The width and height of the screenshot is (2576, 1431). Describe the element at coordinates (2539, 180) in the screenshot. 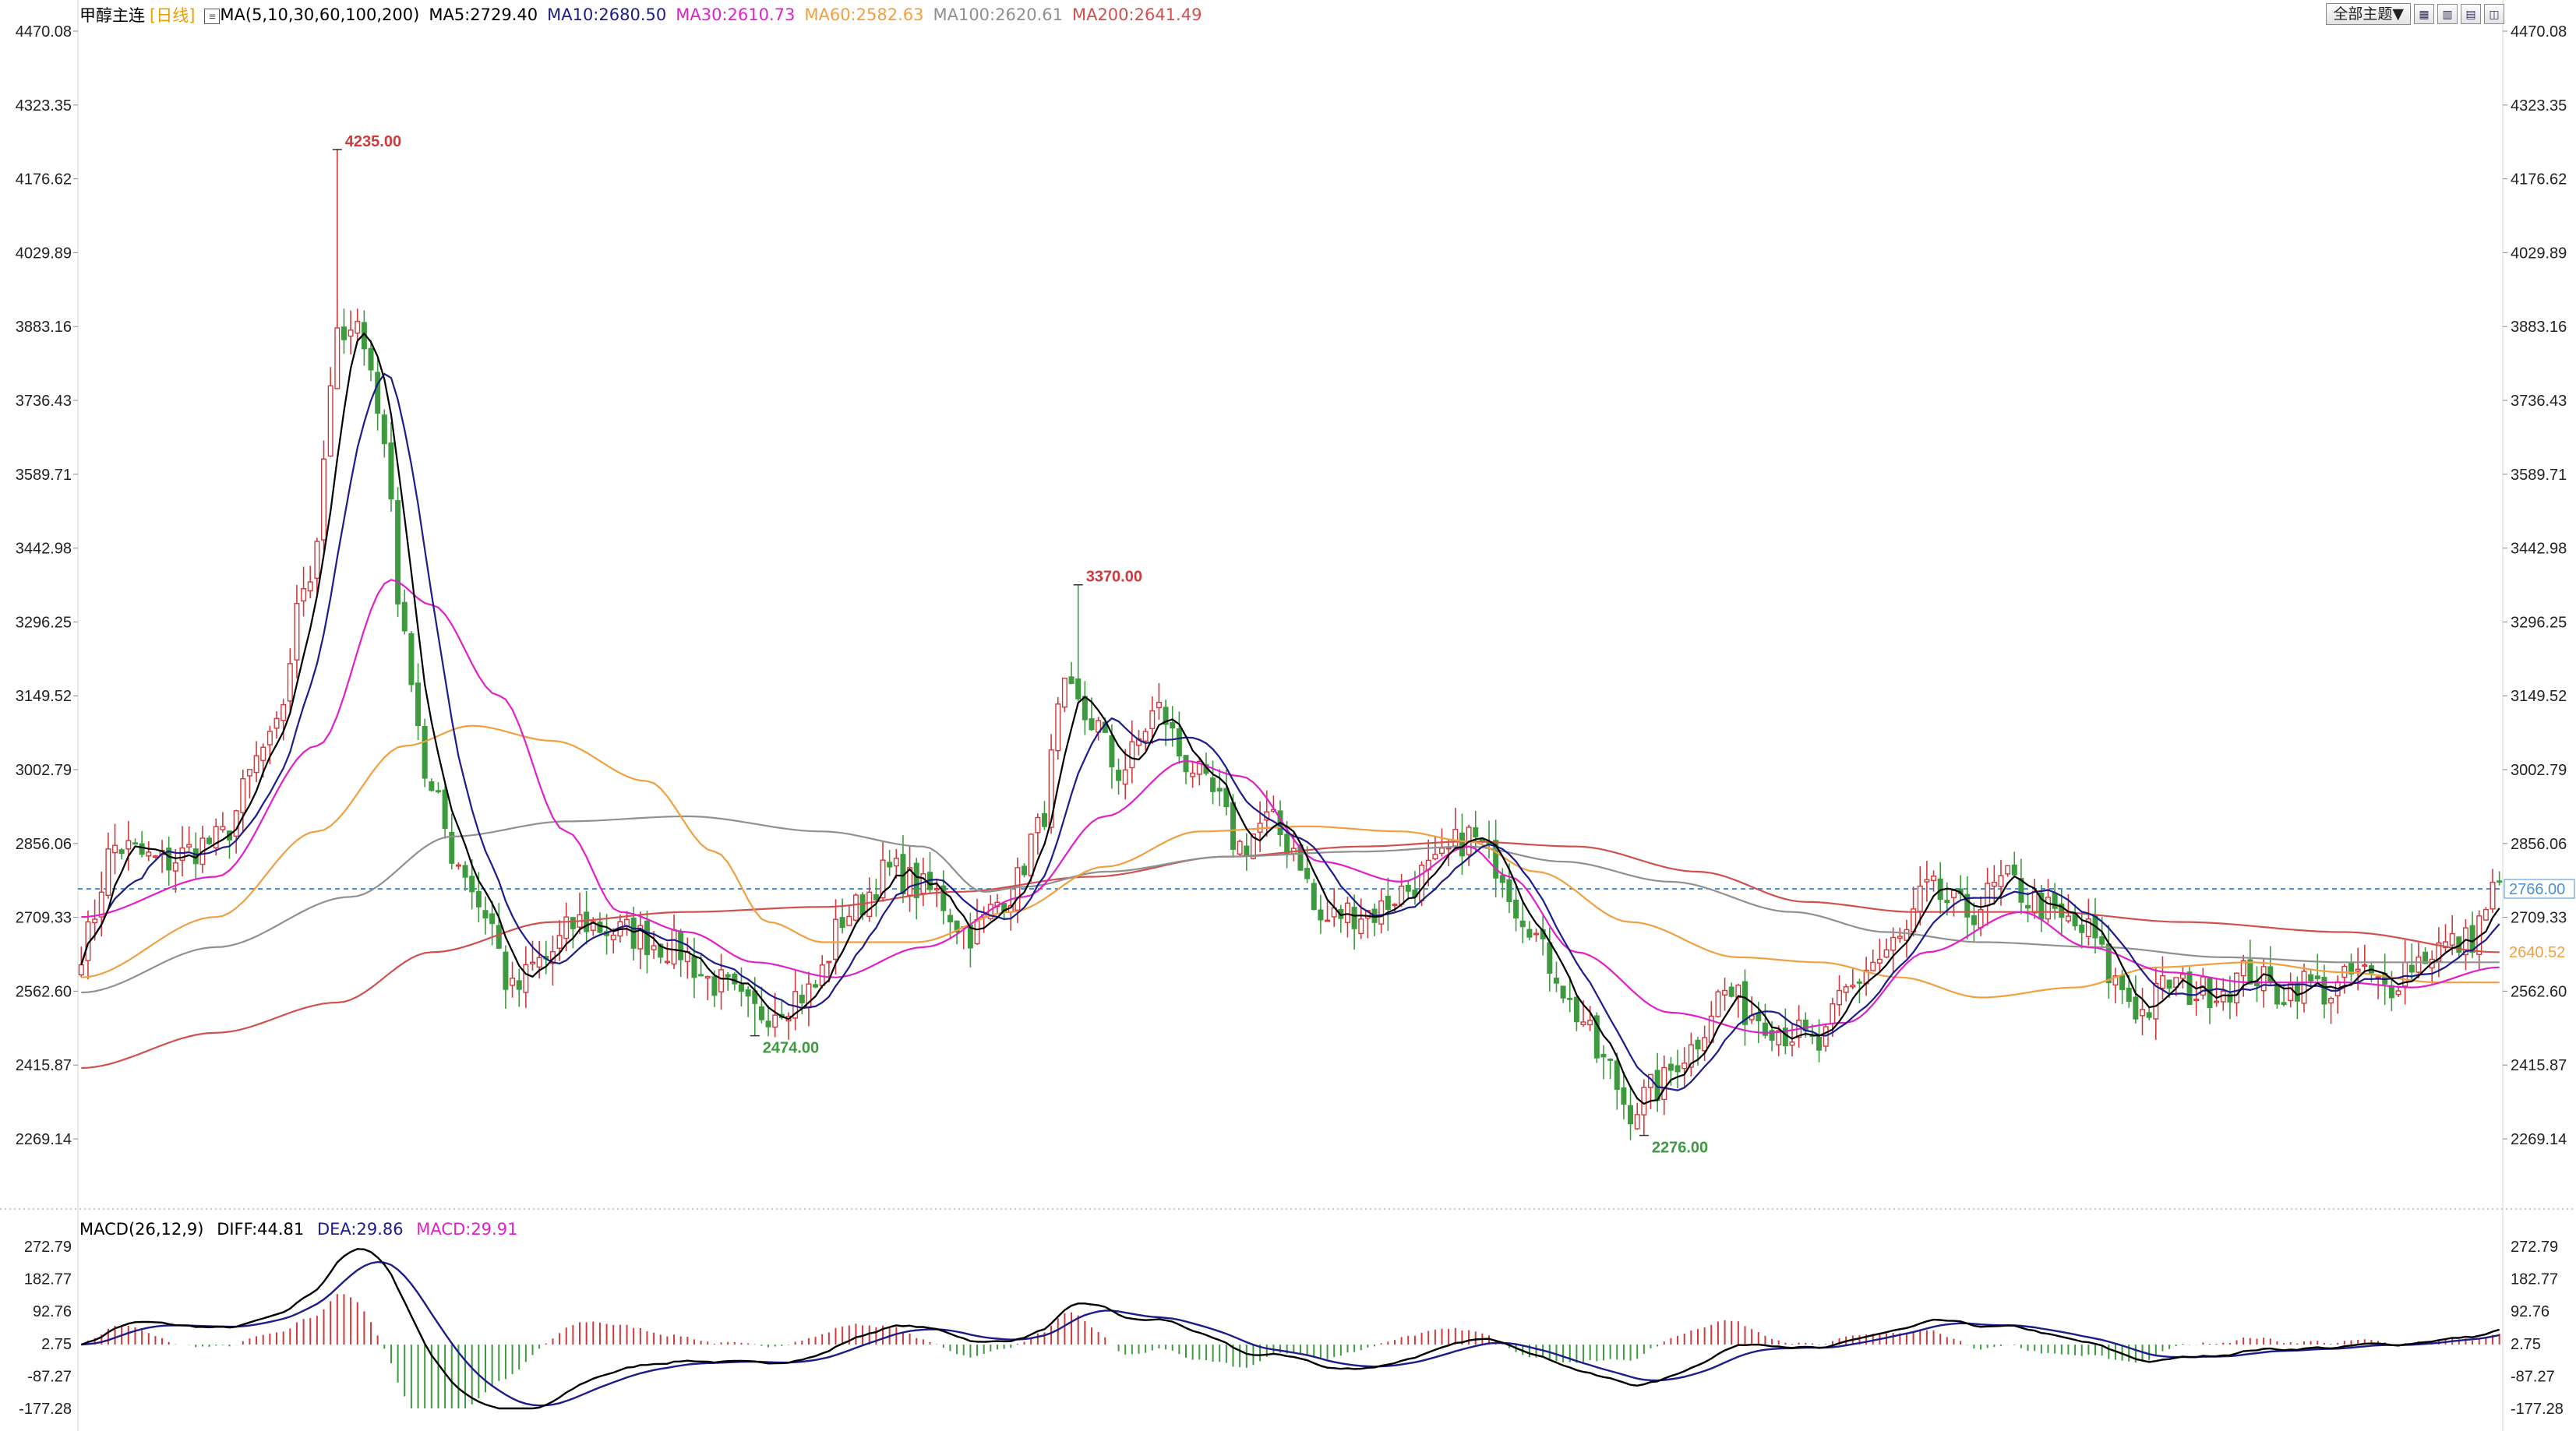

I see `price-tick-label-right: 4176.62` at that location.